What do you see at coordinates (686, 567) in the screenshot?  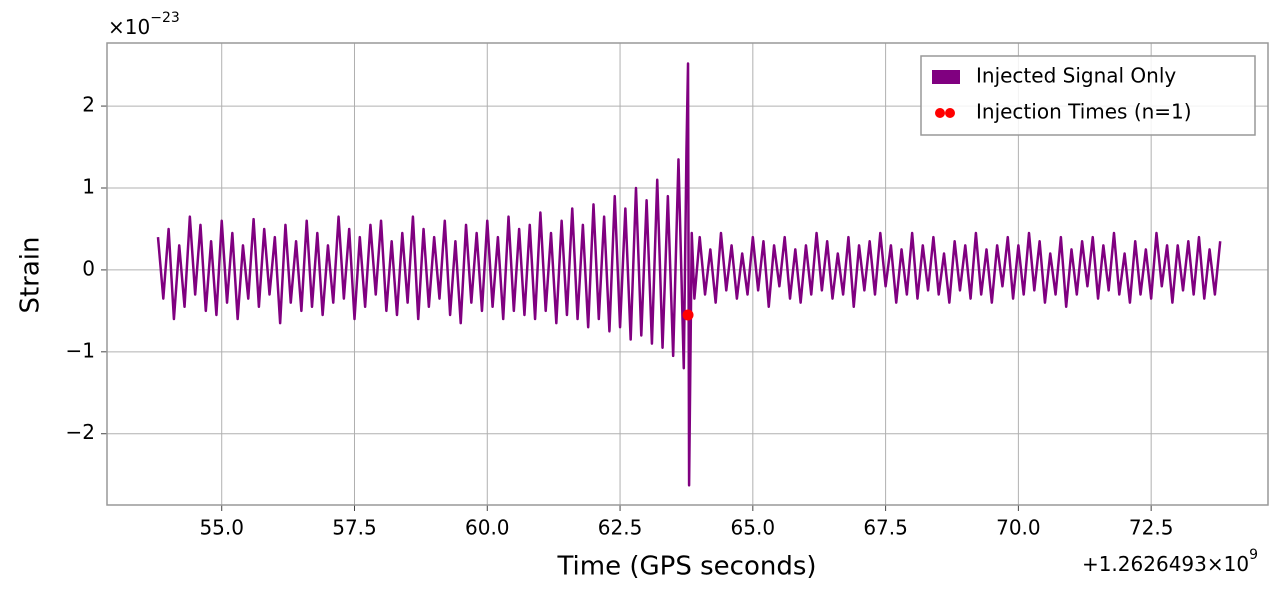 I see `x-axis-label: Time (GPS seconds)` at bounding box center [686, 567].